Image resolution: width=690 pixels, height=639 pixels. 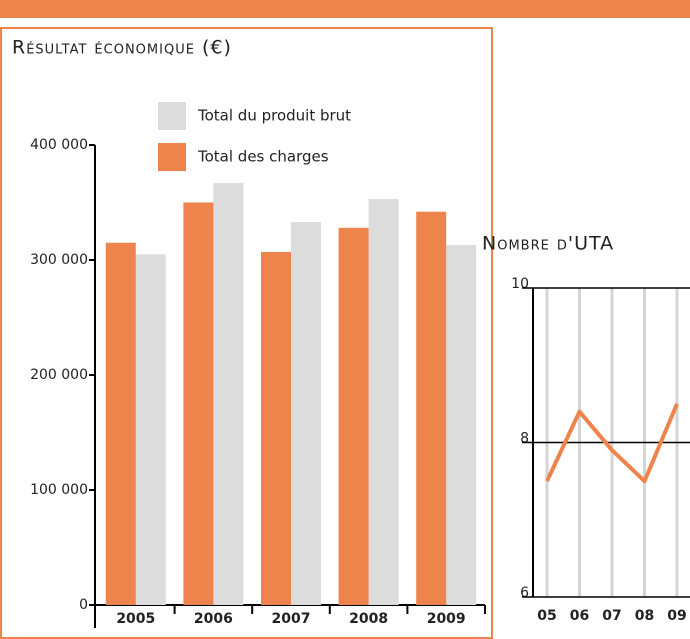 I want to click on legend-label: Total des charges, so click(x=263, y=157).